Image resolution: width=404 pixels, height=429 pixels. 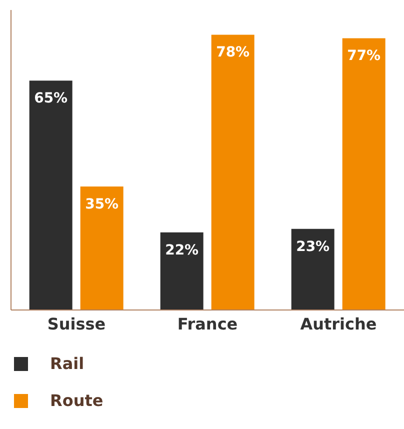 I want to click on legend-label: Route, so click(x=77, y=400).